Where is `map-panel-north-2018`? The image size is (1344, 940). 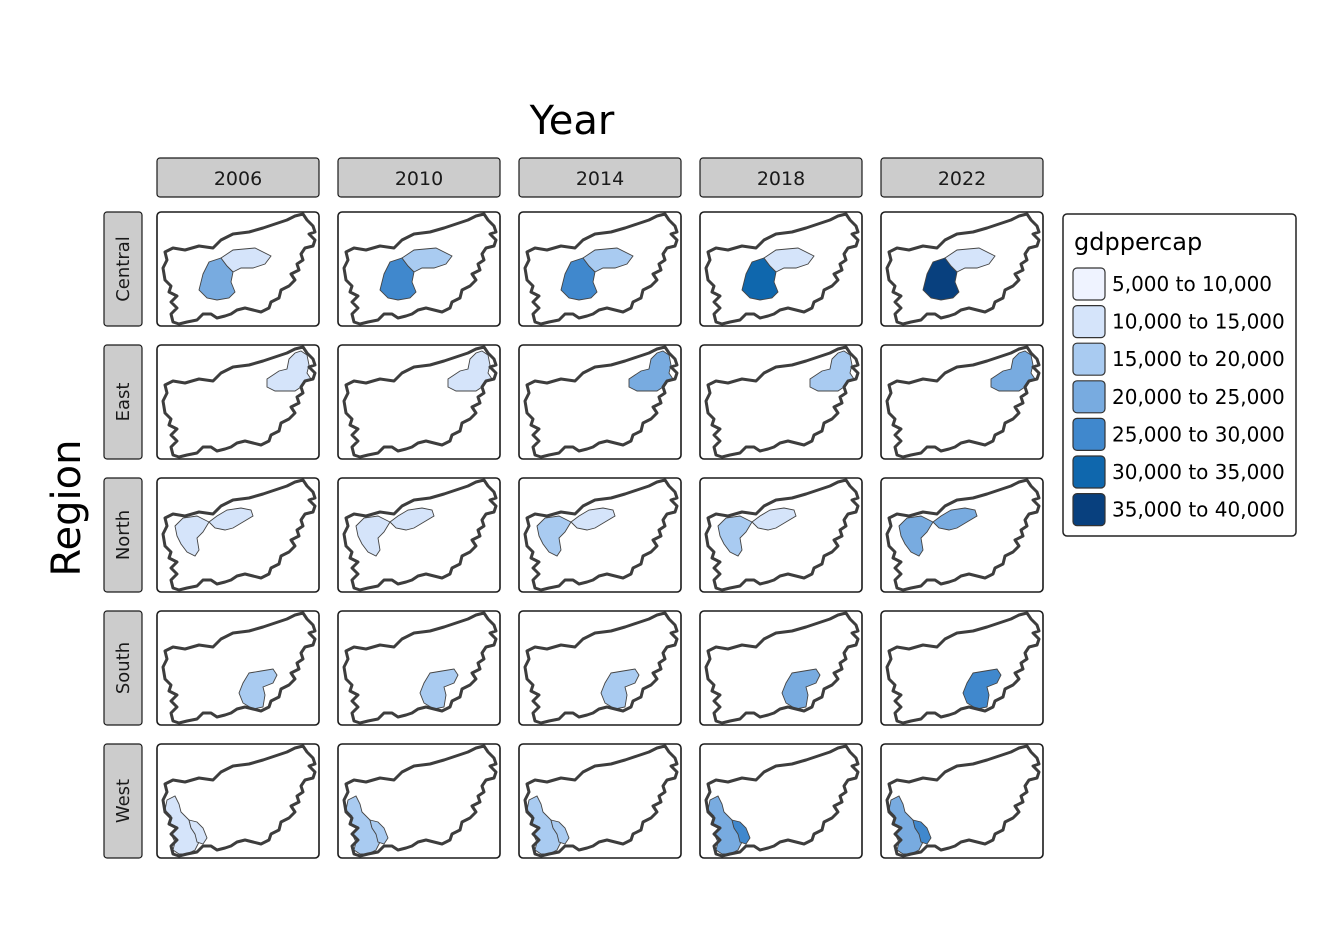
map-panel-north-2018 is located at coordinates (781, 535).